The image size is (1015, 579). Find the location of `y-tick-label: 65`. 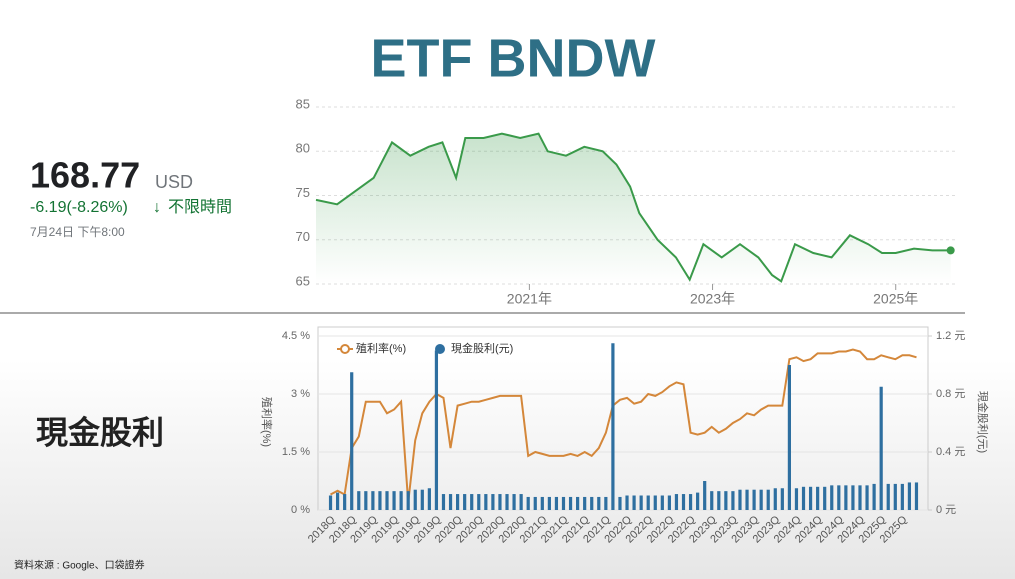

y-tick-label: 65 is located at coordinates (303, 280).